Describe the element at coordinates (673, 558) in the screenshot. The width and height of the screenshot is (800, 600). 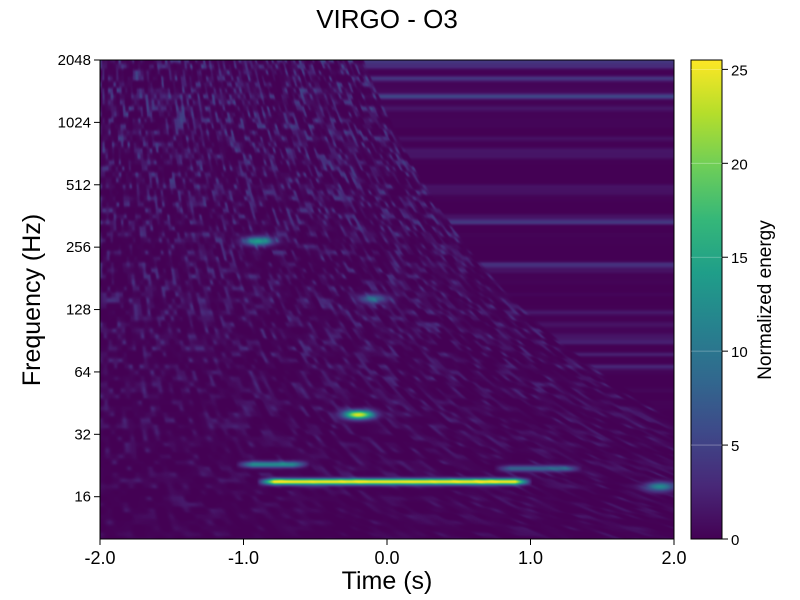
I see `x-tick-label: 2.0` at that location.